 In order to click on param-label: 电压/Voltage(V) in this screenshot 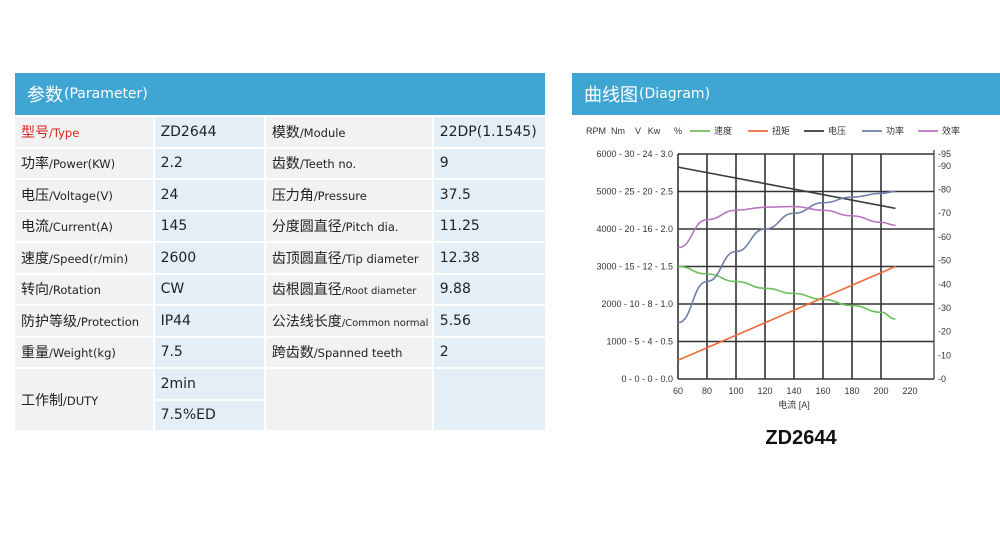, I will do `click(84, 195)`.